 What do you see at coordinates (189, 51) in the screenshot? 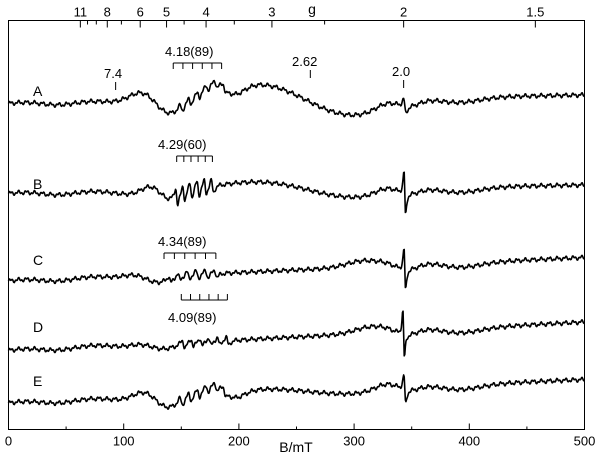
I see `annotation-a-hyperfine: 4.18(89)` at bounding box center [189, 51].